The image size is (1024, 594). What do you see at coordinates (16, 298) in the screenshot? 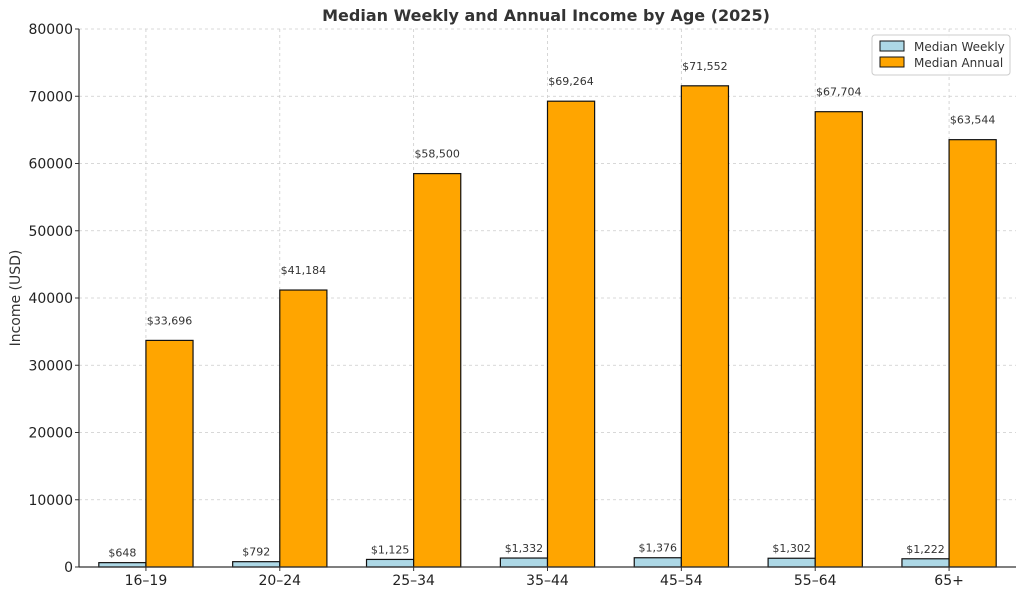
I see `y-axis-label: Income (USD)` at bounding box center [16, 298].